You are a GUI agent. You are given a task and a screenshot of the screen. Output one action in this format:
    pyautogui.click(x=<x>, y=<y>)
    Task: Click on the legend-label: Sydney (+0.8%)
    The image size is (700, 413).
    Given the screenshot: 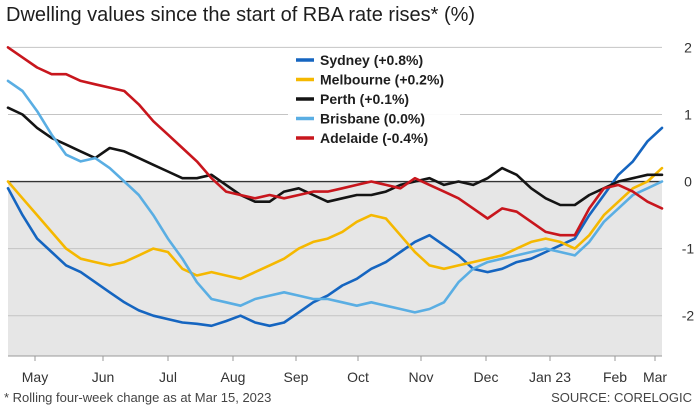 What is the action you would take?
    pyautogui.click(x=371, y=60)
    